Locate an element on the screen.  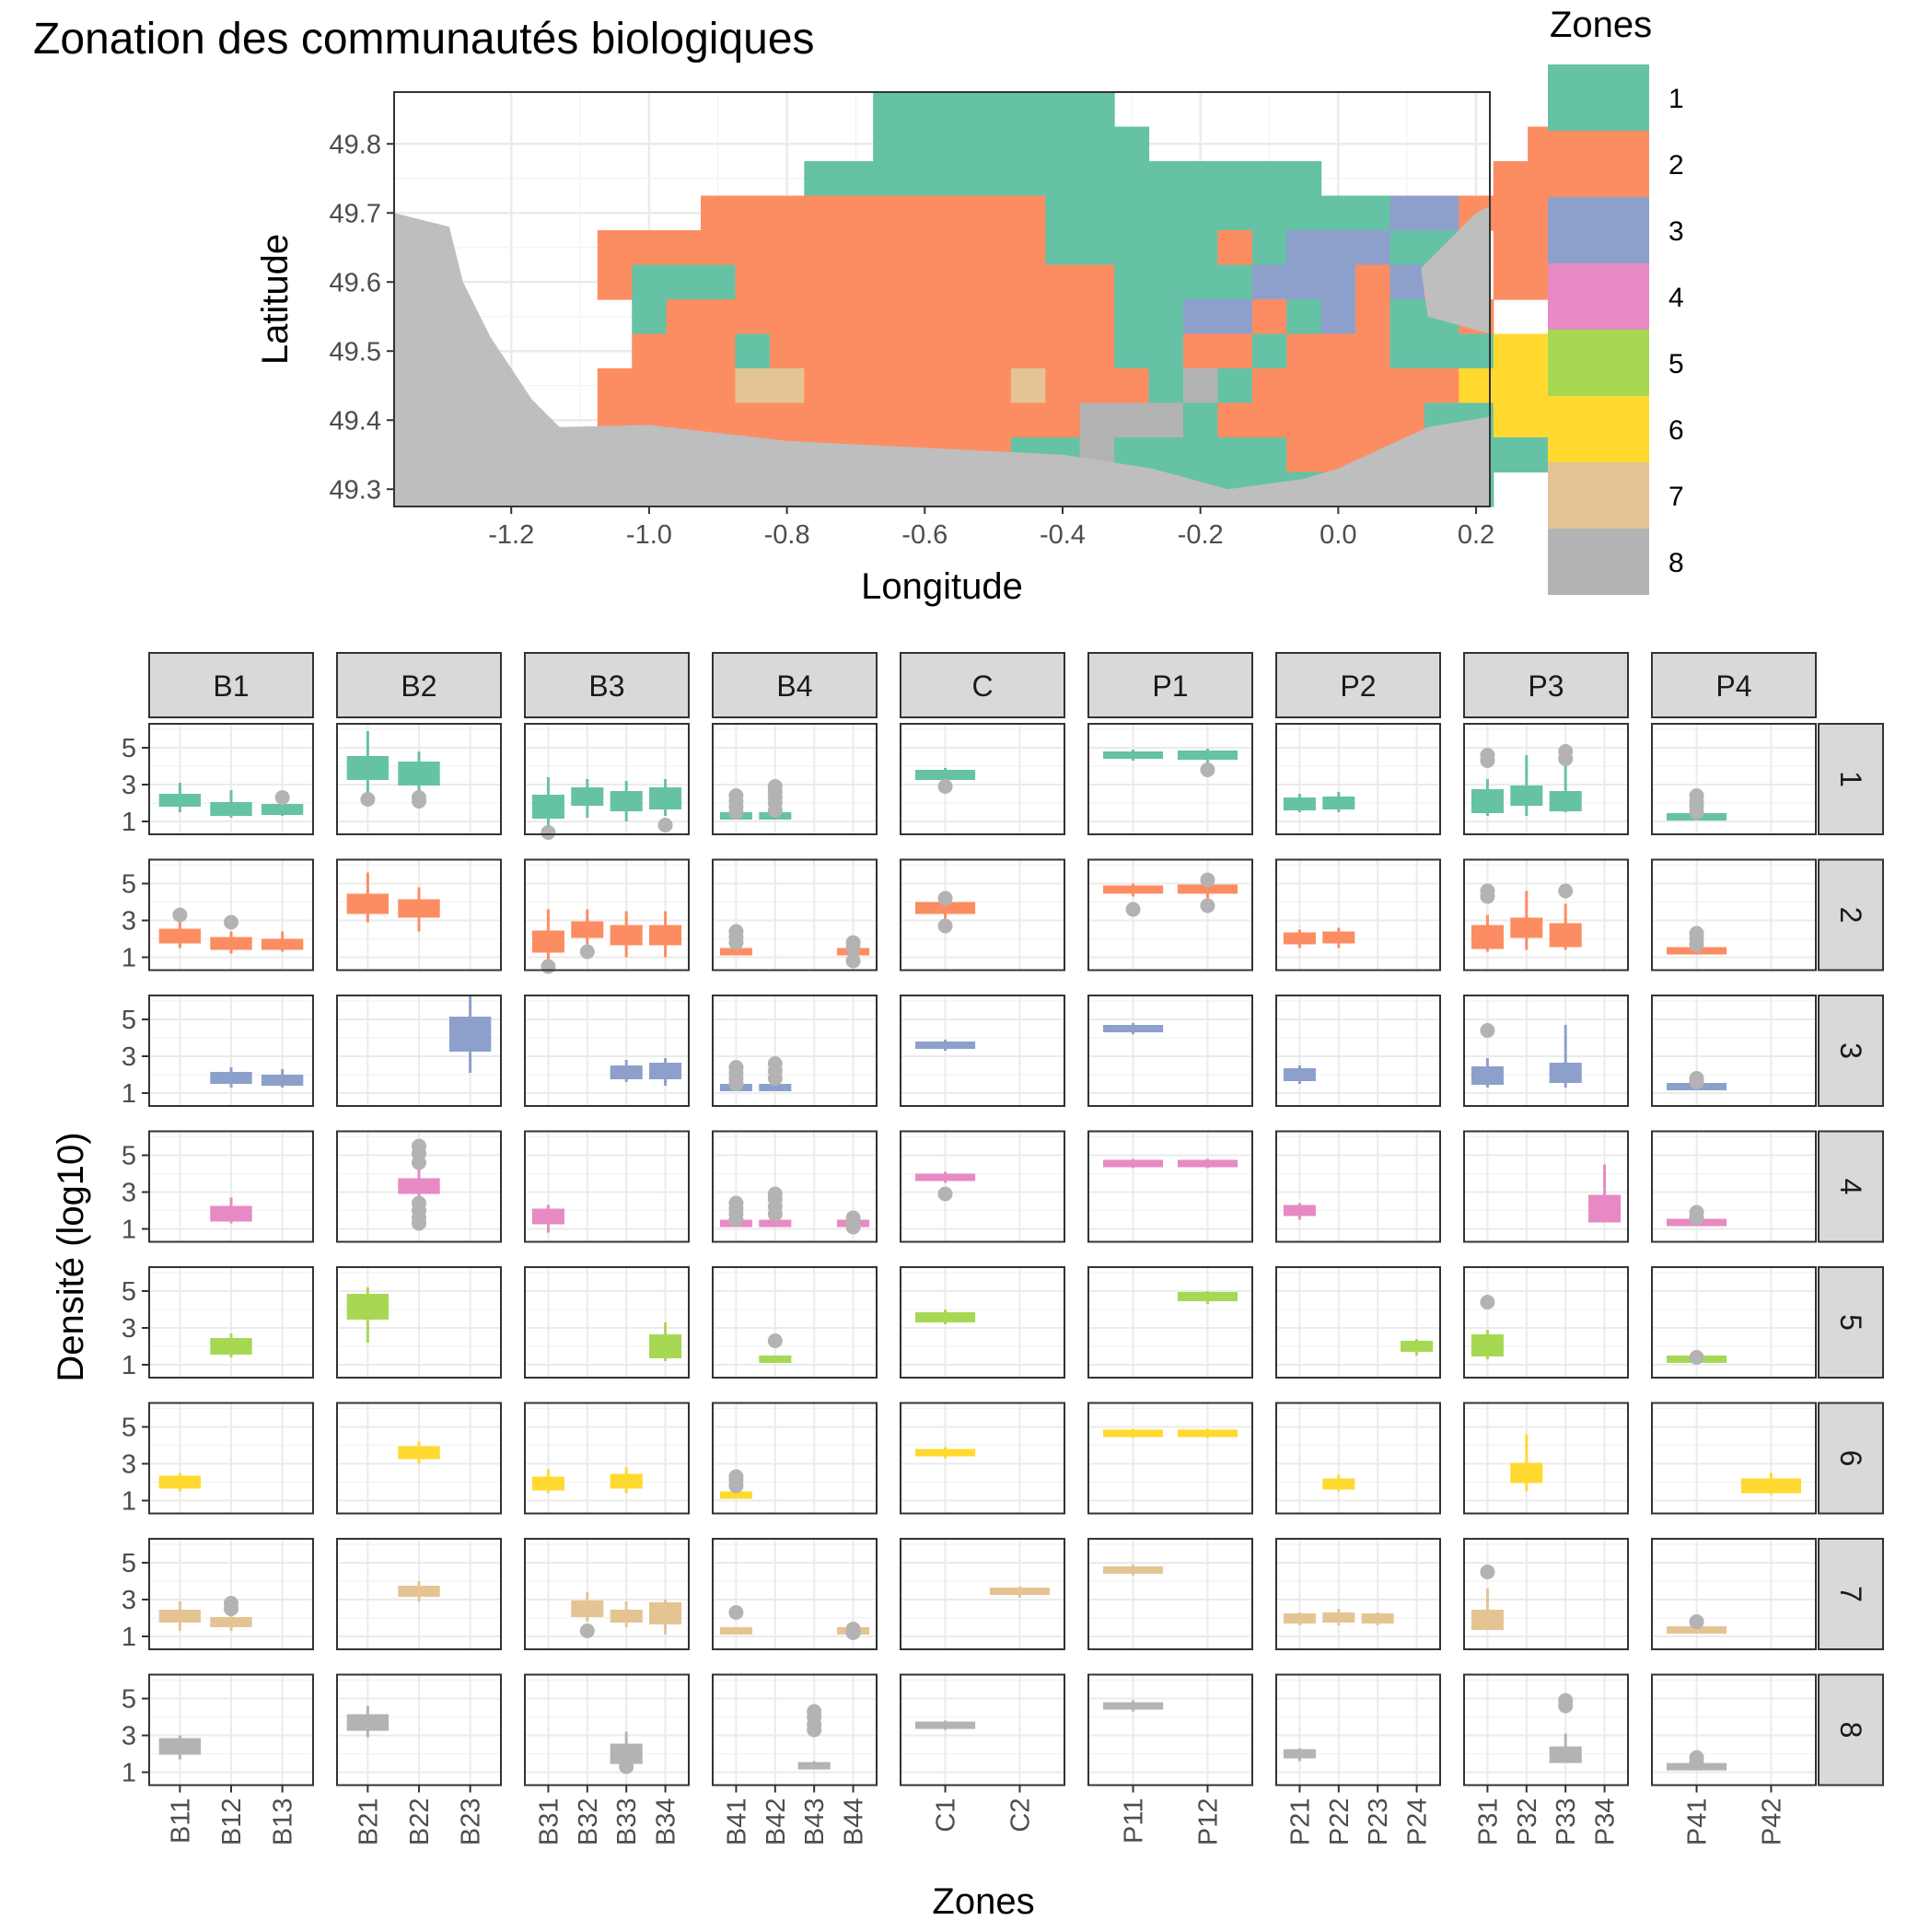
map-y-tick-label: 49.6 is located at coordinates (355, 282).